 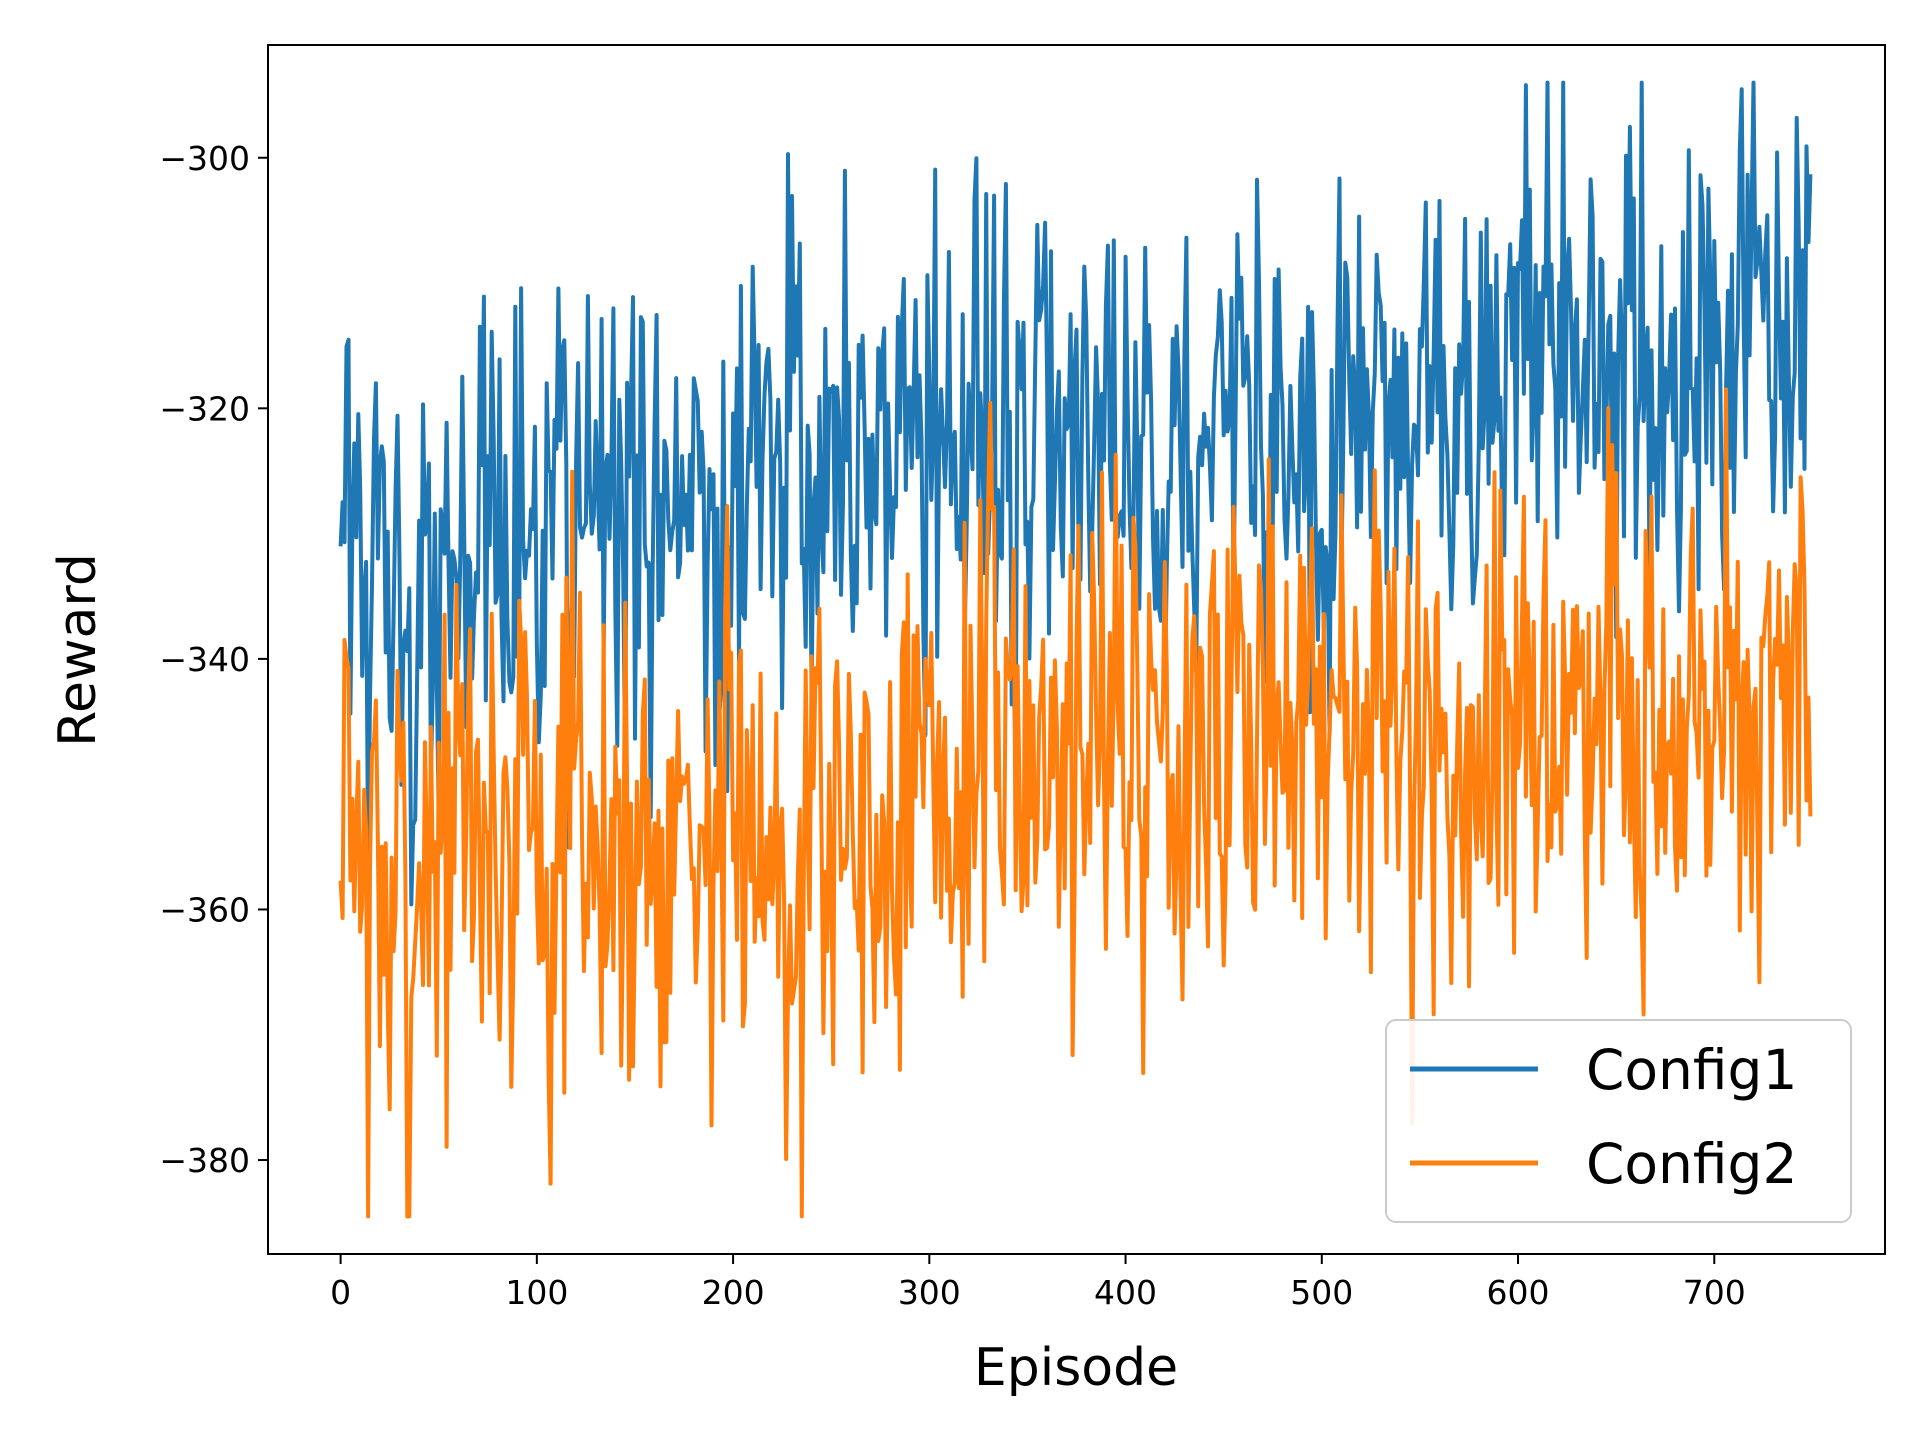 I want to click on y-tick-label: −340, so click(x=204, y=659).